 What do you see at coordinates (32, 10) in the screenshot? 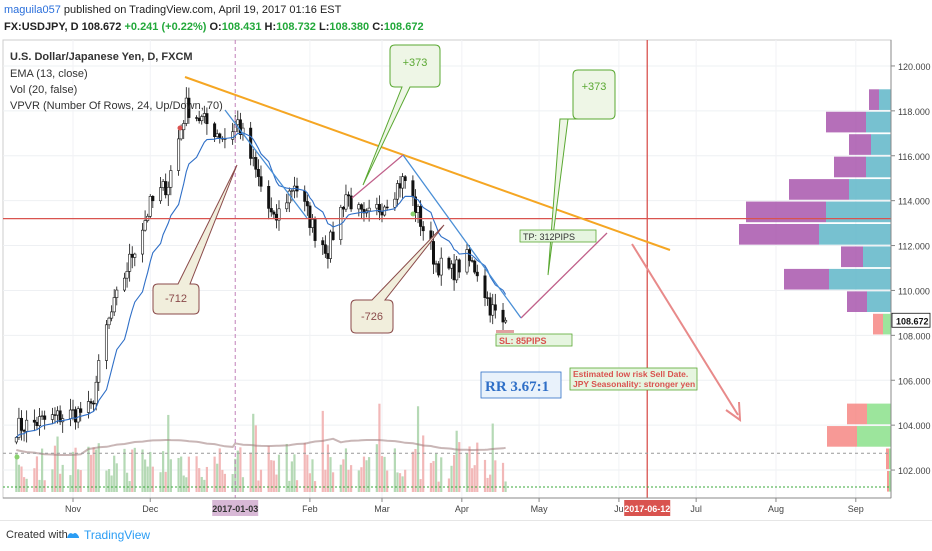
I see `author-link: maguila057` at bounding box center [32, 10].